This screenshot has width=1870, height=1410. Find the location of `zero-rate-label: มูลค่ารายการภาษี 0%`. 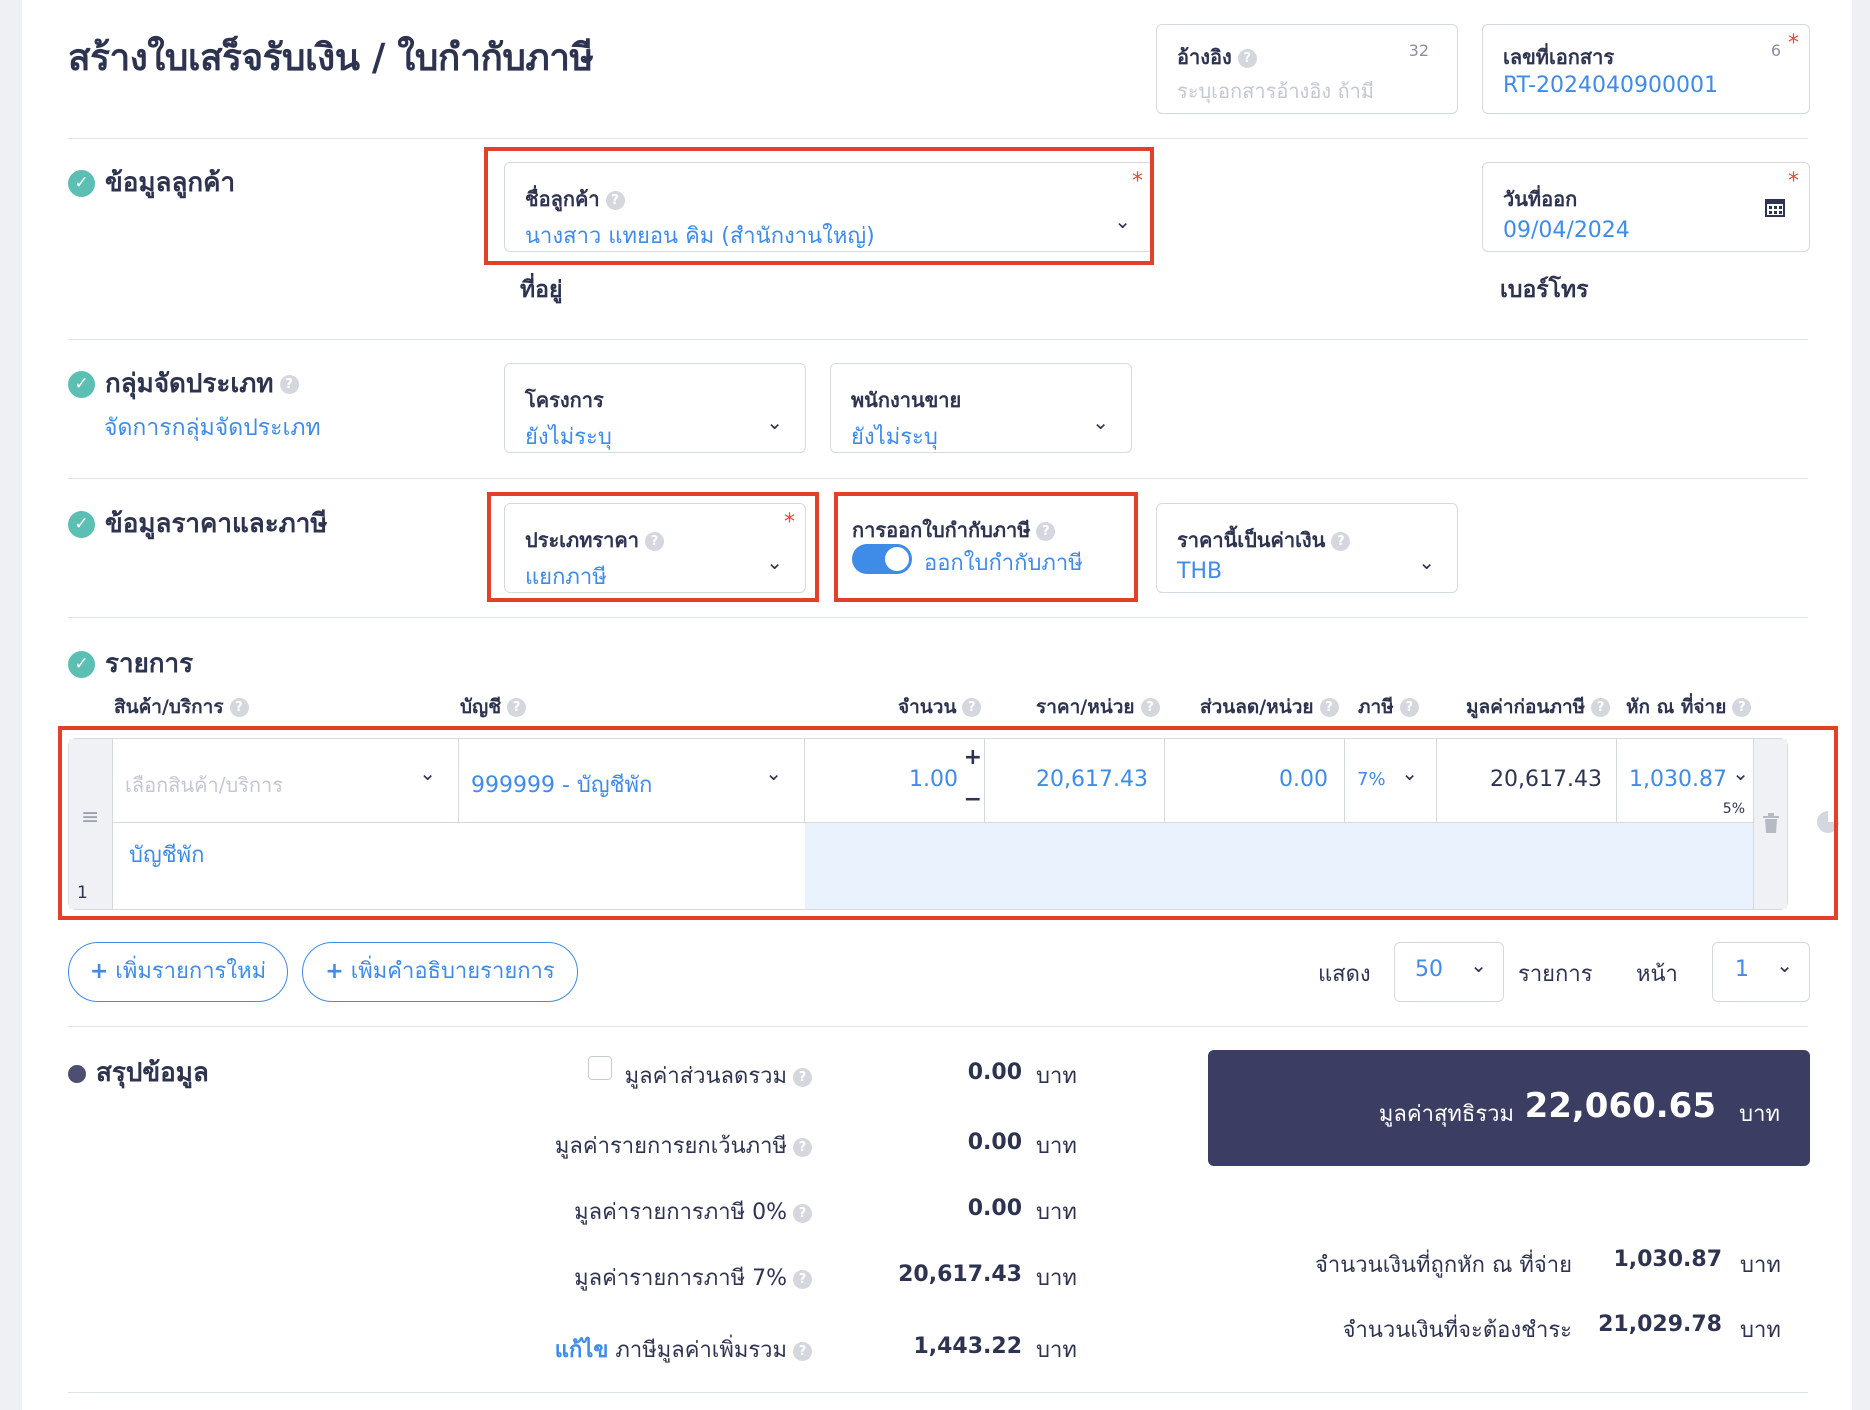

zero-rate-label: มูลค่ารายการภาษี 0% is located at coordinates (680, 1212).